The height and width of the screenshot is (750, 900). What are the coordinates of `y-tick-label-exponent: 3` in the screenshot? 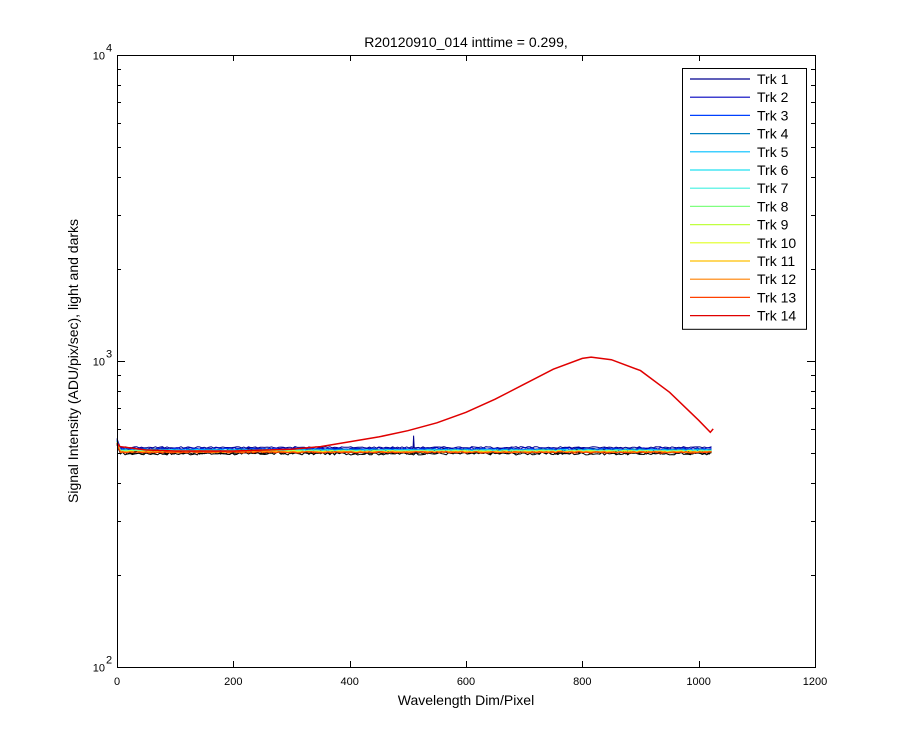 It's located at (109, 355).